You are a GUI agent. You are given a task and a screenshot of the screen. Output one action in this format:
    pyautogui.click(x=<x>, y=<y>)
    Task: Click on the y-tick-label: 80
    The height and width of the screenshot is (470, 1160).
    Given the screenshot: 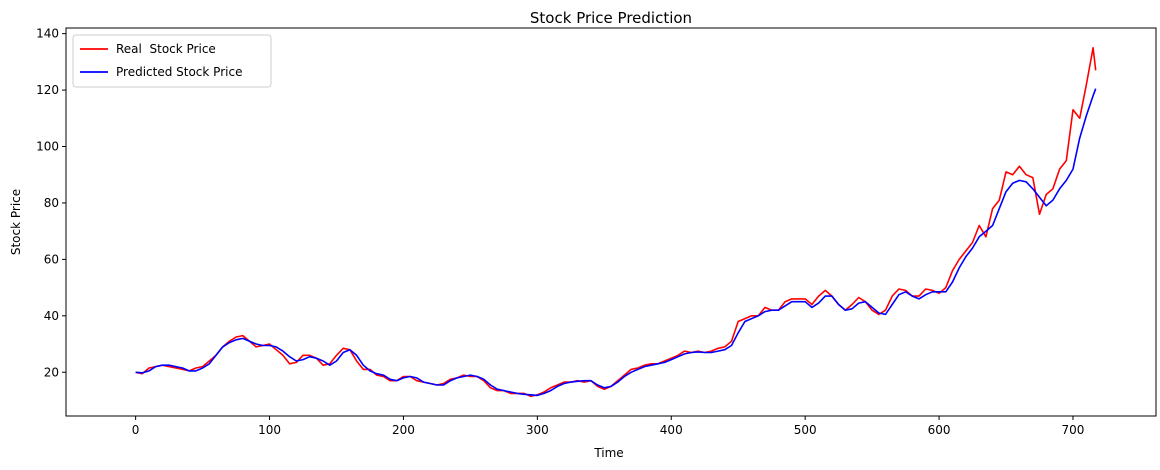 What is the action you would take?
    pyautogui.click(x=51, y=203)
    